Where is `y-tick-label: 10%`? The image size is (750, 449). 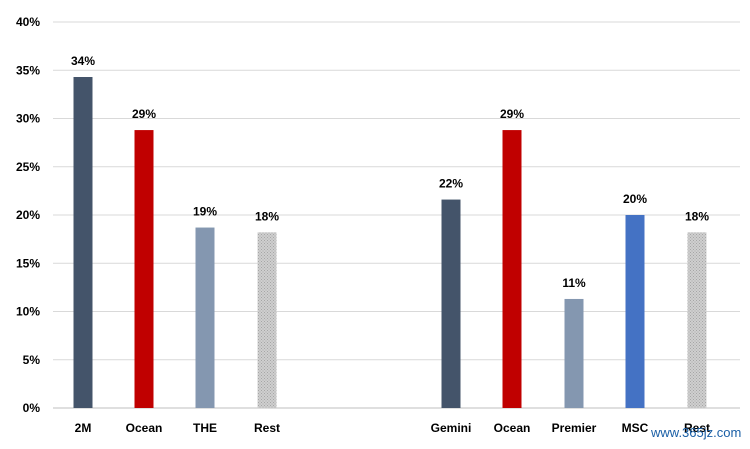 y-tick-label: 10% is located at coordinates (28, 312).